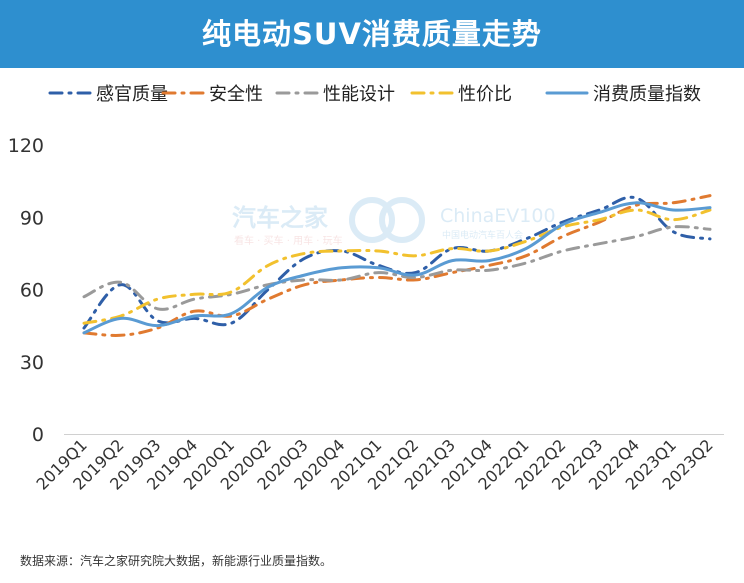 This screenshot has width=744, height=583. I want to click on watermark-logo-icon, so click(387, 220).